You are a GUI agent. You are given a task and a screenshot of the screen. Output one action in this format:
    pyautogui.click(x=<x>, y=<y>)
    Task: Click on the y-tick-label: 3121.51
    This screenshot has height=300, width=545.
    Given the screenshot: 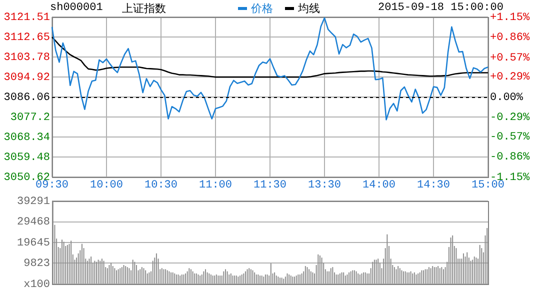 What is the action you would take?
    pyautogui.click(x=27, y=18)
    